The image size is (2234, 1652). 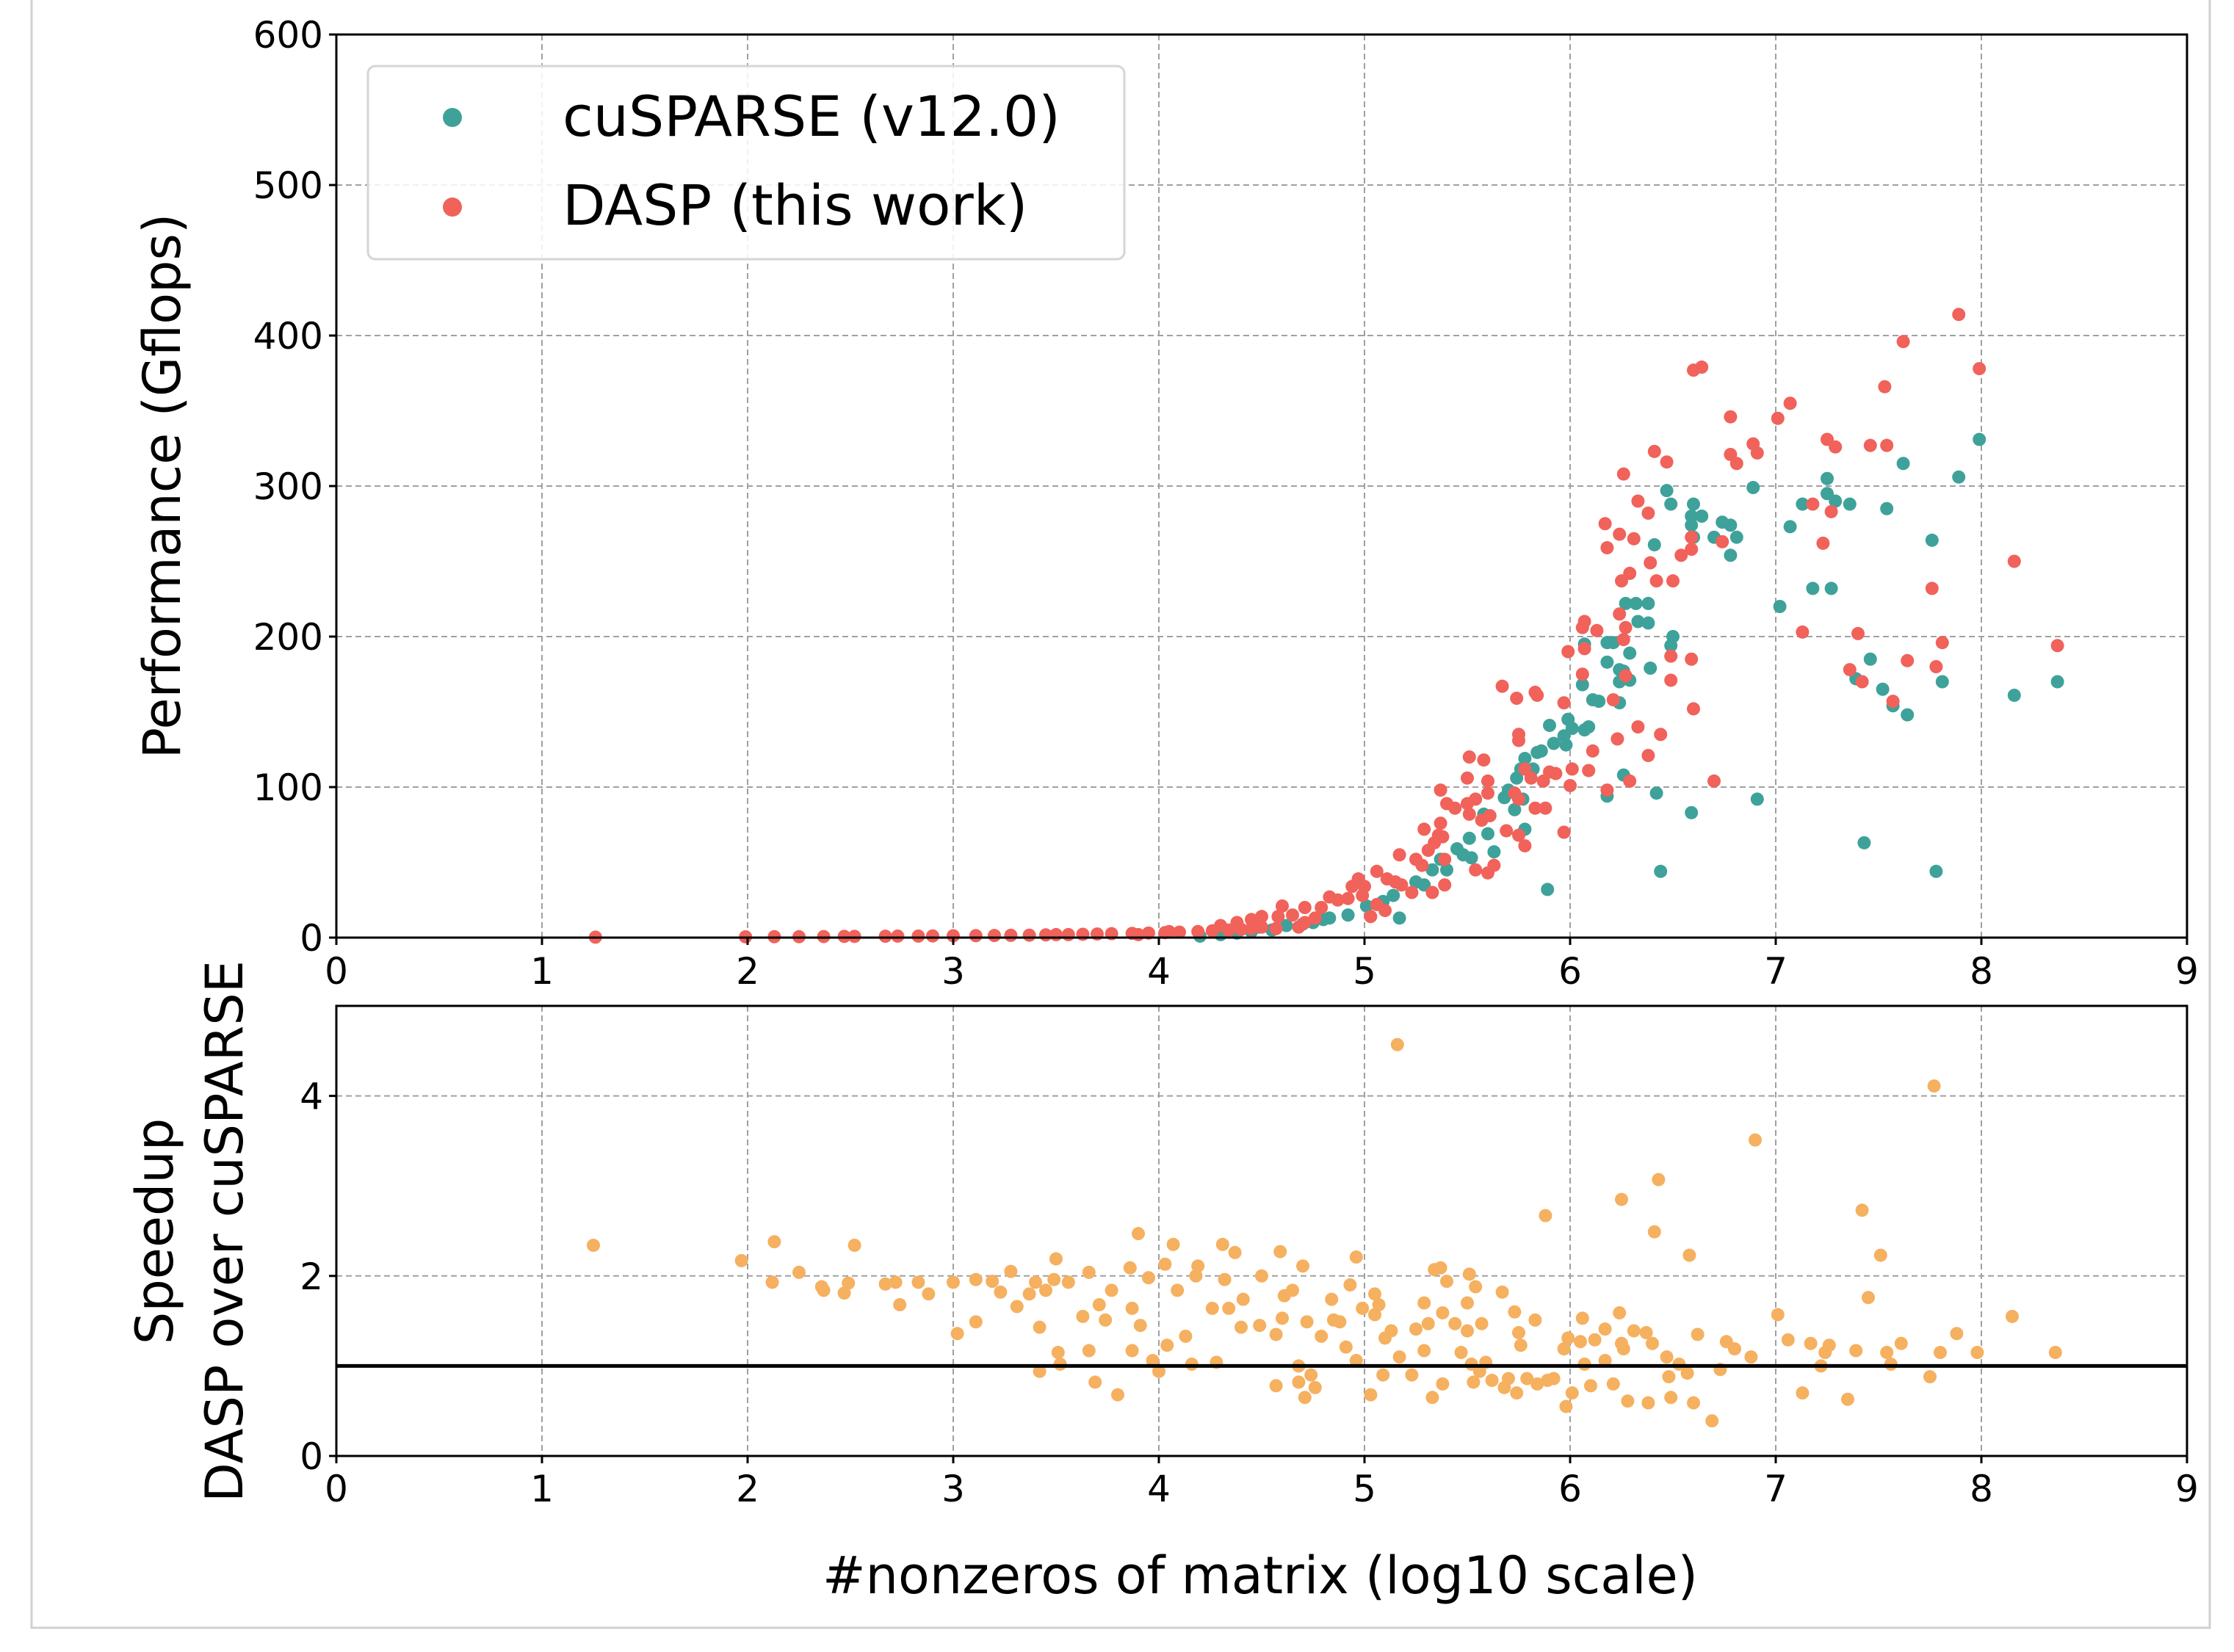 What do you see at coordinates (336, 1489) in the screenshot?
I see `x-tick-label: 0` at bounding box center [336, 1489].